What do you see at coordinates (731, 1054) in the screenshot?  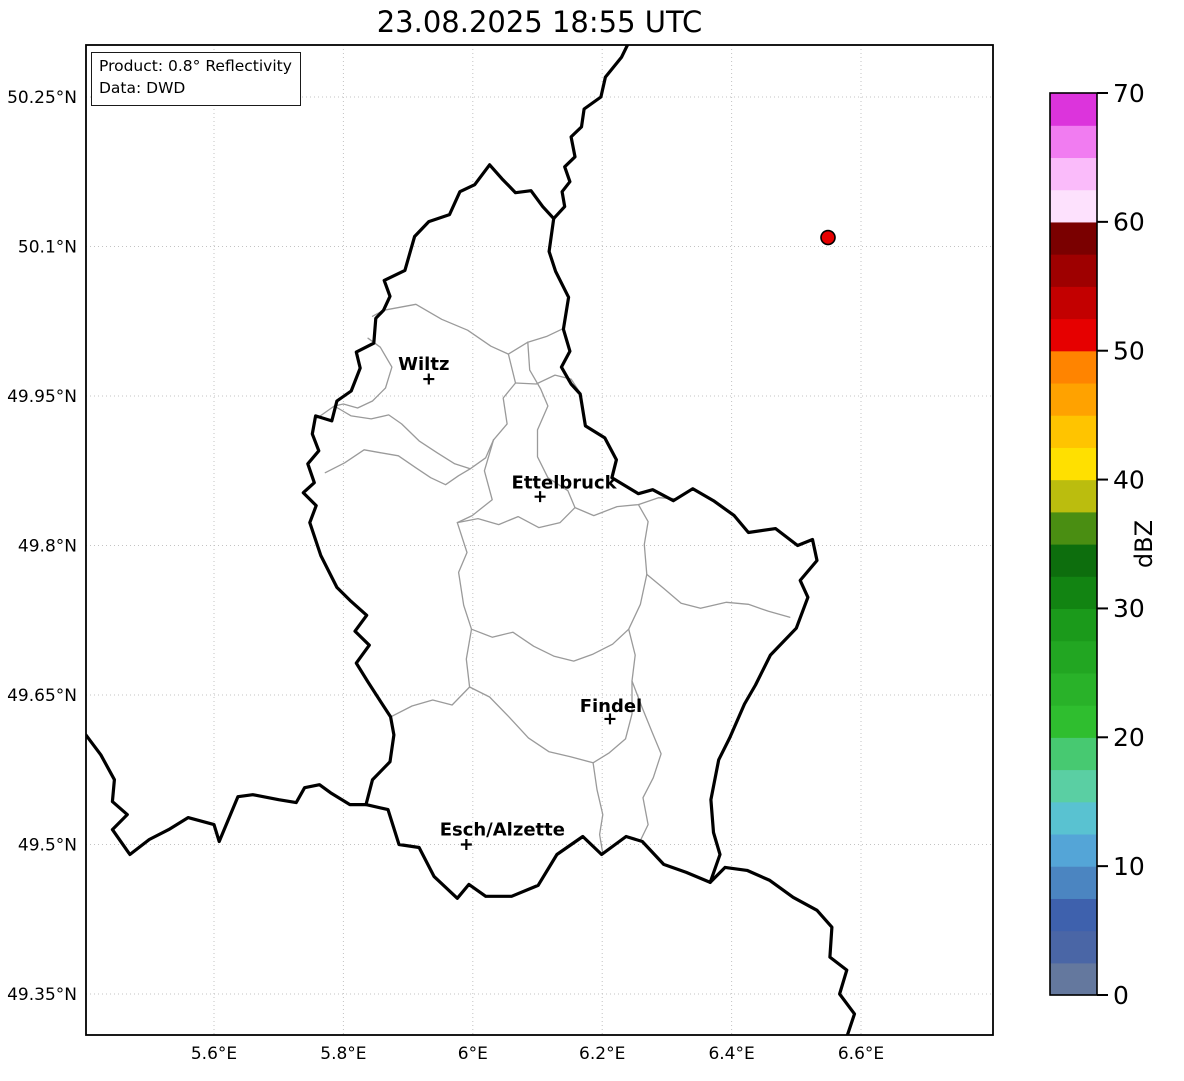 I see `x-tick-label: 6.4°E` at bounding box center [731, 1054].